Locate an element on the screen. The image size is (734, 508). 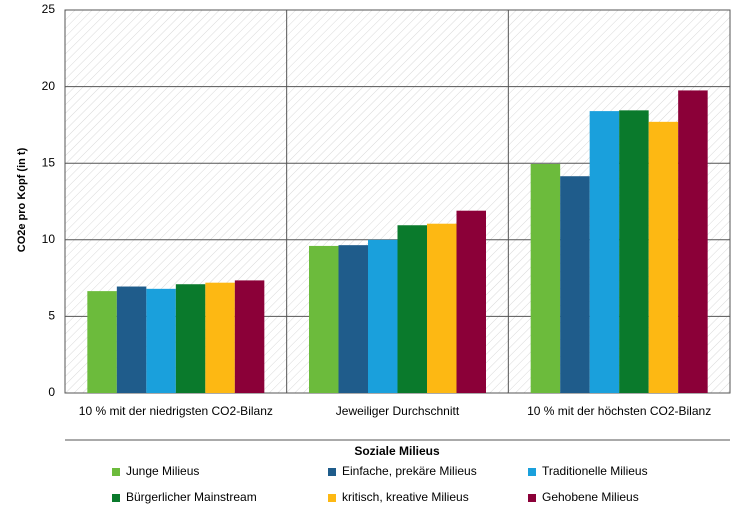
legend-label: Traditionelle Milieus is located at coordinates (595, 471).